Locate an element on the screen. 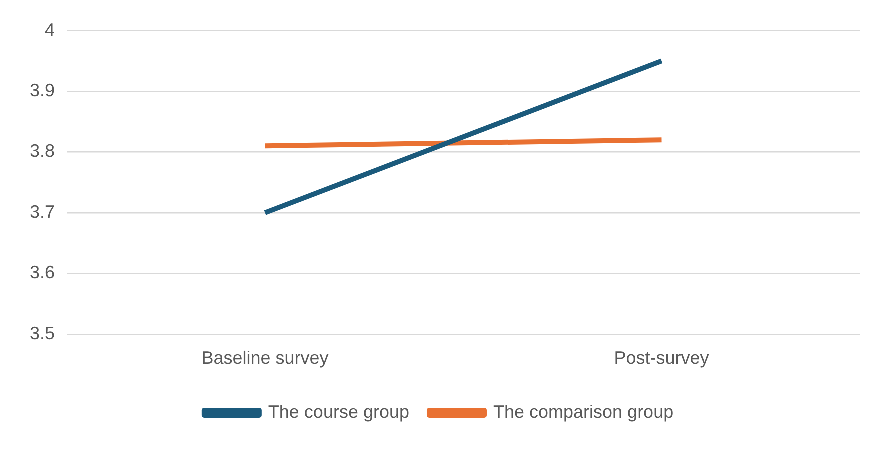 This screenshot has width=878, height=450. y-tick-label: 4 is located at coordinates (50, 30).